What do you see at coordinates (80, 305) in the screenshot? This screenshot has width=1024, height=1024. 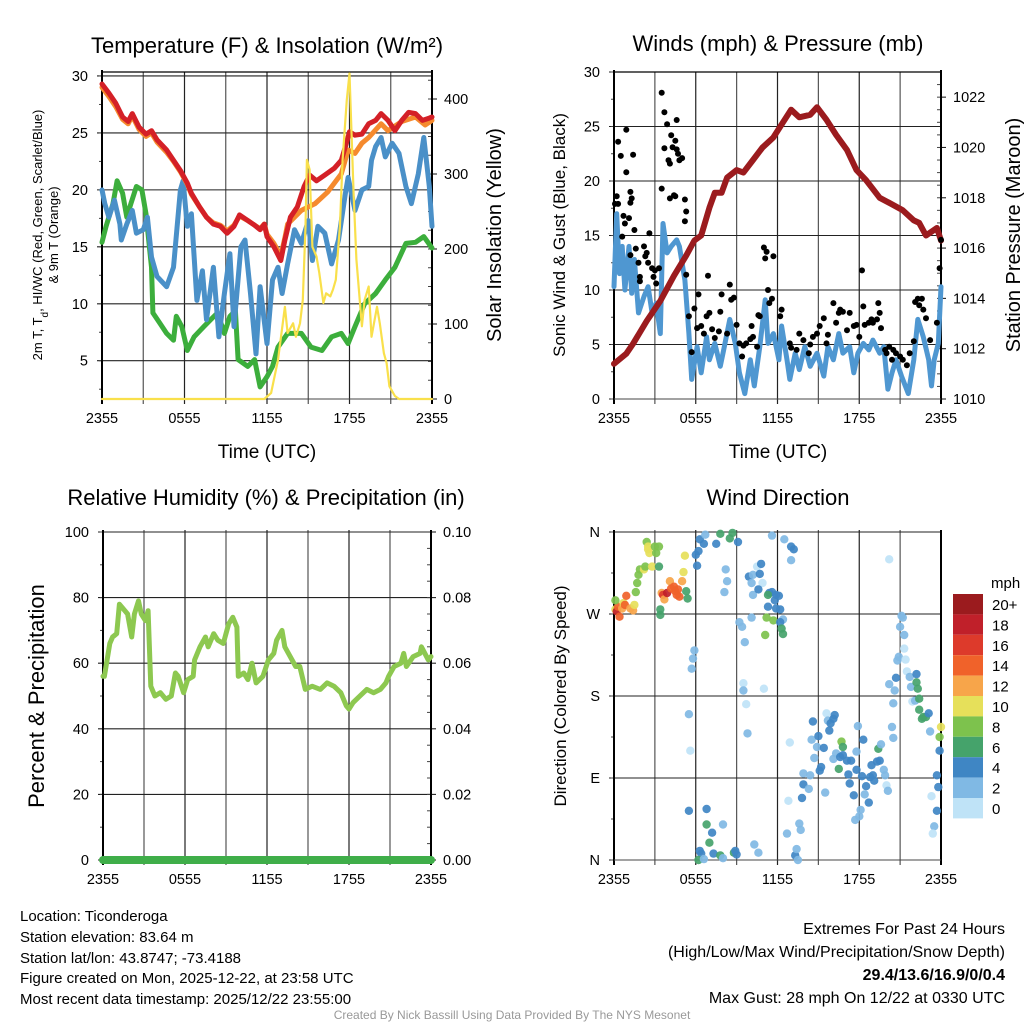 I see `temperature-y-tick-label: 10` at bounding box center [80, 305].